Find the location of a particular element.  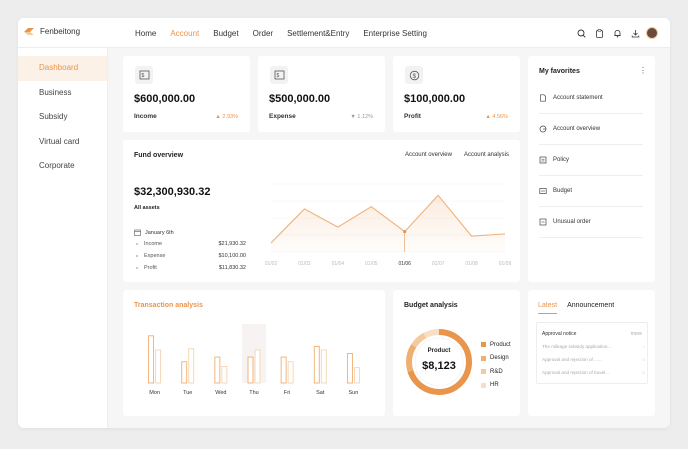

bell-icon is located at coordinates (617, 33).